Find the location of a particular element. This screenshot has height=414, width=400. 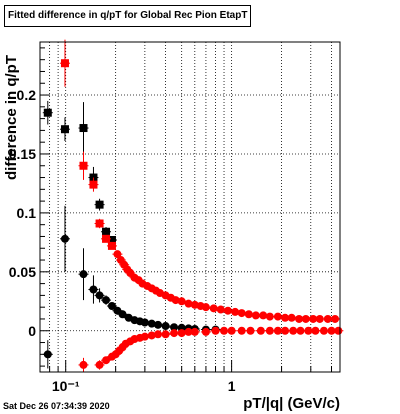

x-tick-label: 1 is located at coordinates (232, 386).